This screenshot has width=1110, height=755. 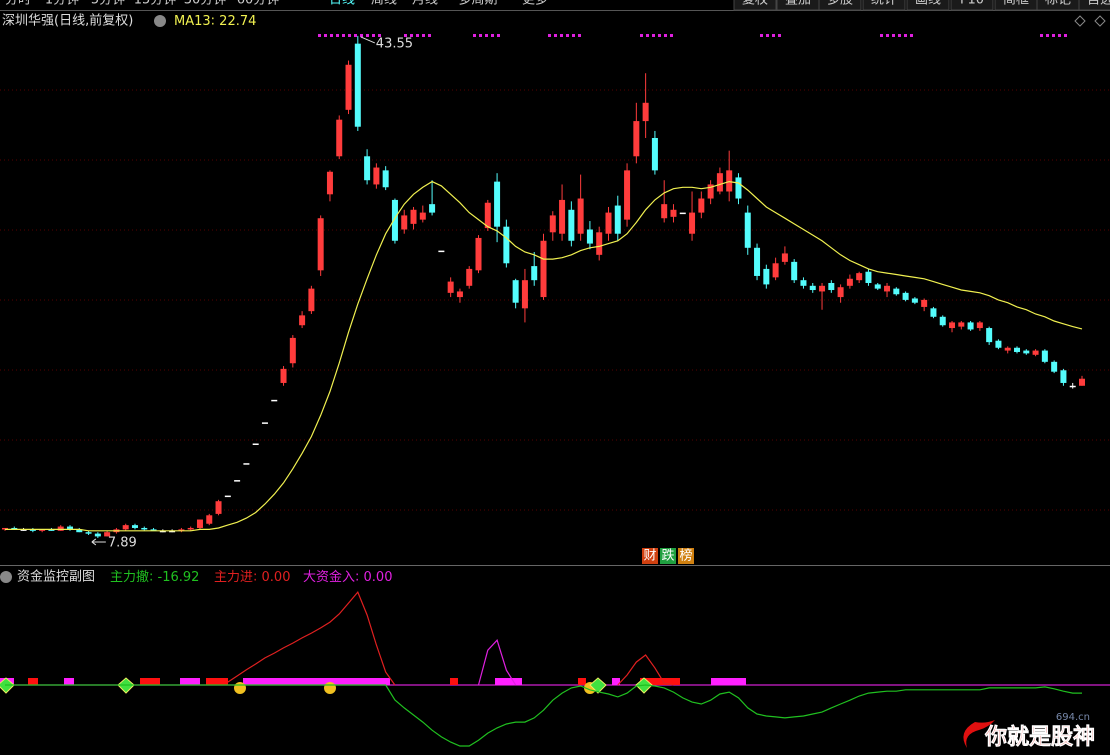 What do you see at coordinates (108, 4) in the screenshot?
I see `toolbar-tab: 5分钟` at bounding box center [108, 4].